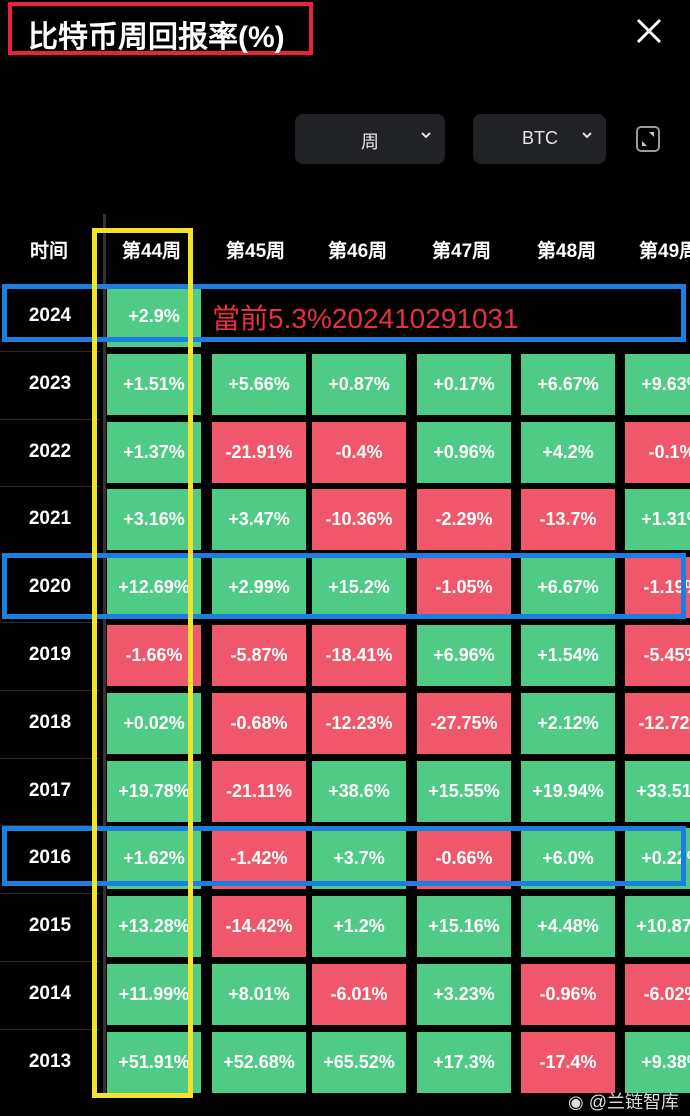 The image size is (690, 1116). Describe the element at coordinates (154, 791) in the screenshot. I see `return-cell: +19.78%` at that location.